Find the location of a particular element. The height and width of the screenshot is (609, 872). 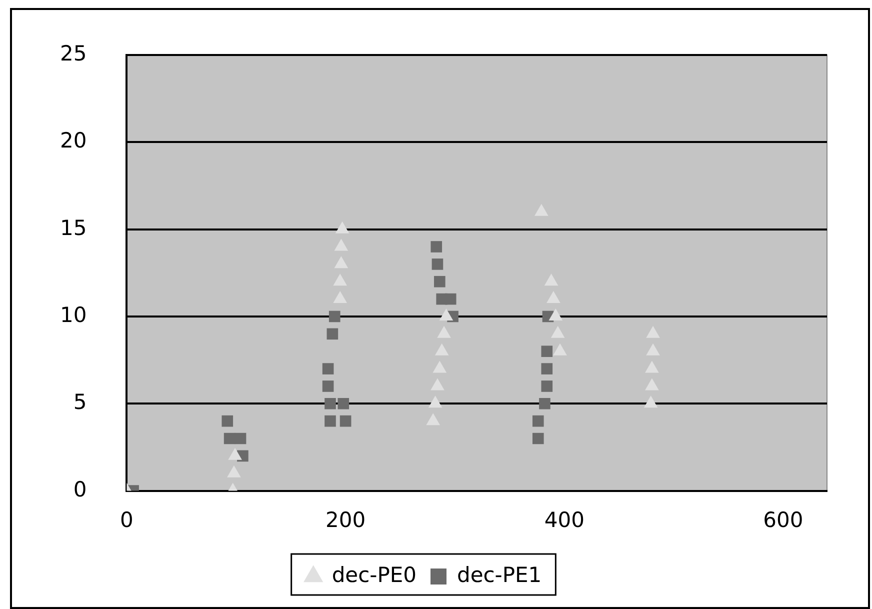

y-tick-label: 5 is located at coordinates (80, 402).